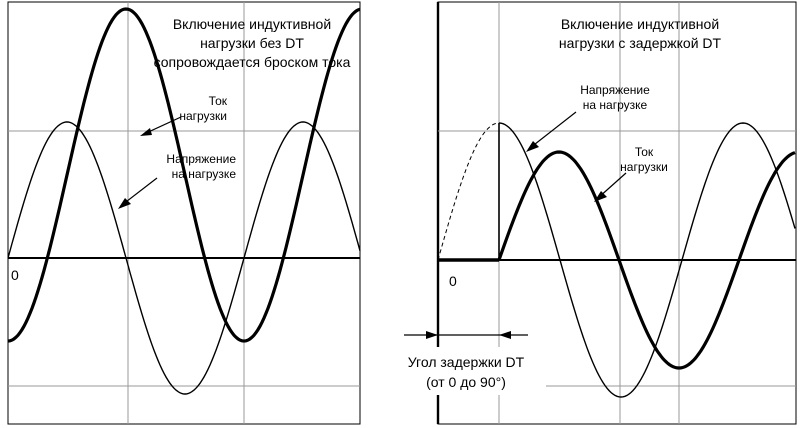  I want to click on right-voltage-label-line-1: Напряжение, so click(615, 90).